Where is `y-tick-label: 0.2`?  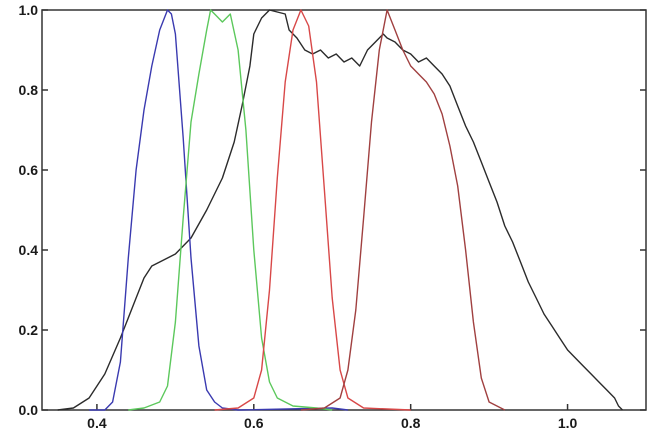 y-tick-label: 0.2 is located at coordinates (29, 330).